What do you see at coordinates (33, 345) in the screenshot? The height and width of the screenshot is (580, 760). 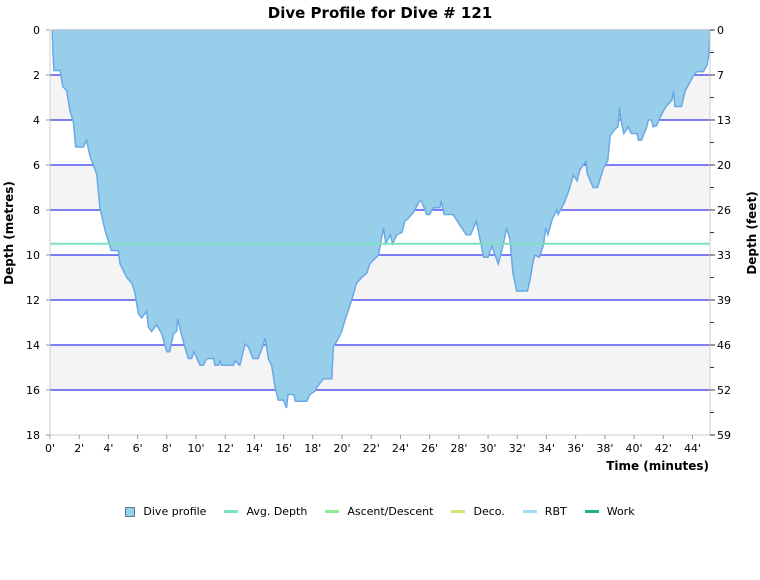 I see `y-tick-label: 14` at bounding box center [33, 345].